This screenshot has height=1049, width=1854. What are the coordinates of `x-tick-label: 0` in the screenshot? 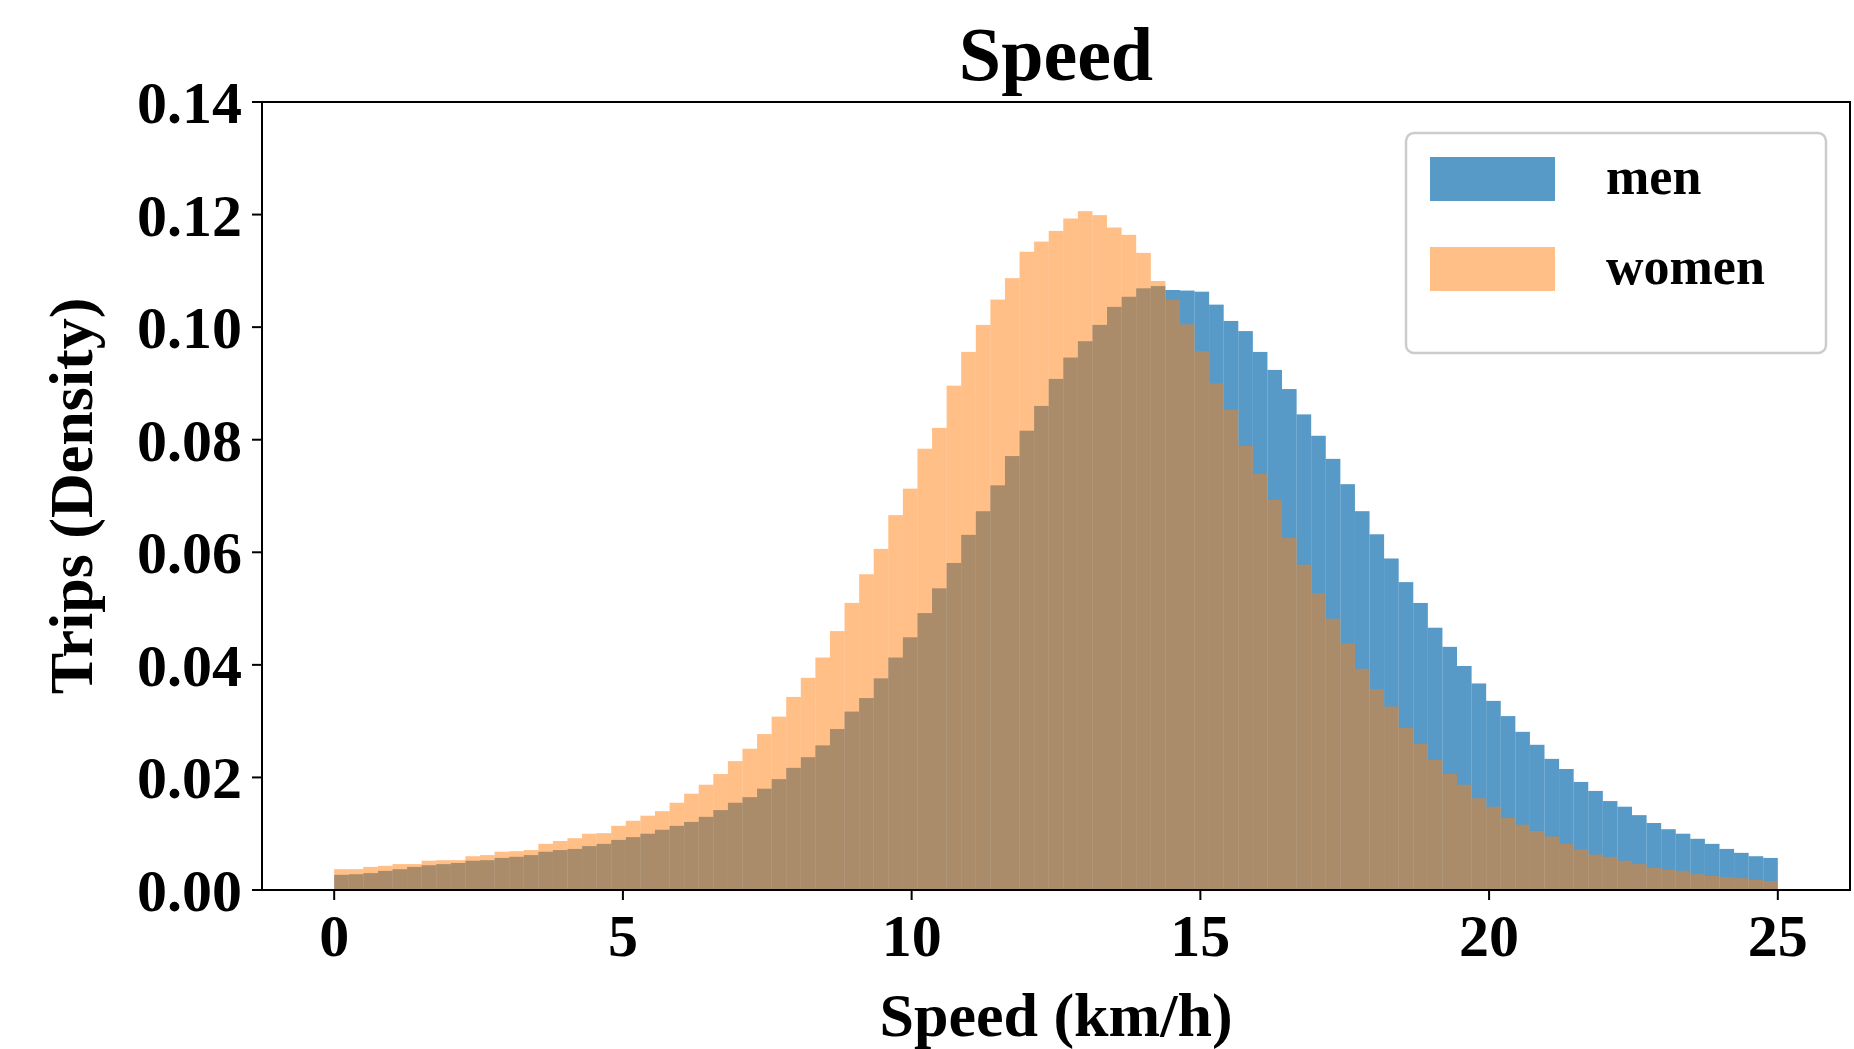 It's located at (334, 936).